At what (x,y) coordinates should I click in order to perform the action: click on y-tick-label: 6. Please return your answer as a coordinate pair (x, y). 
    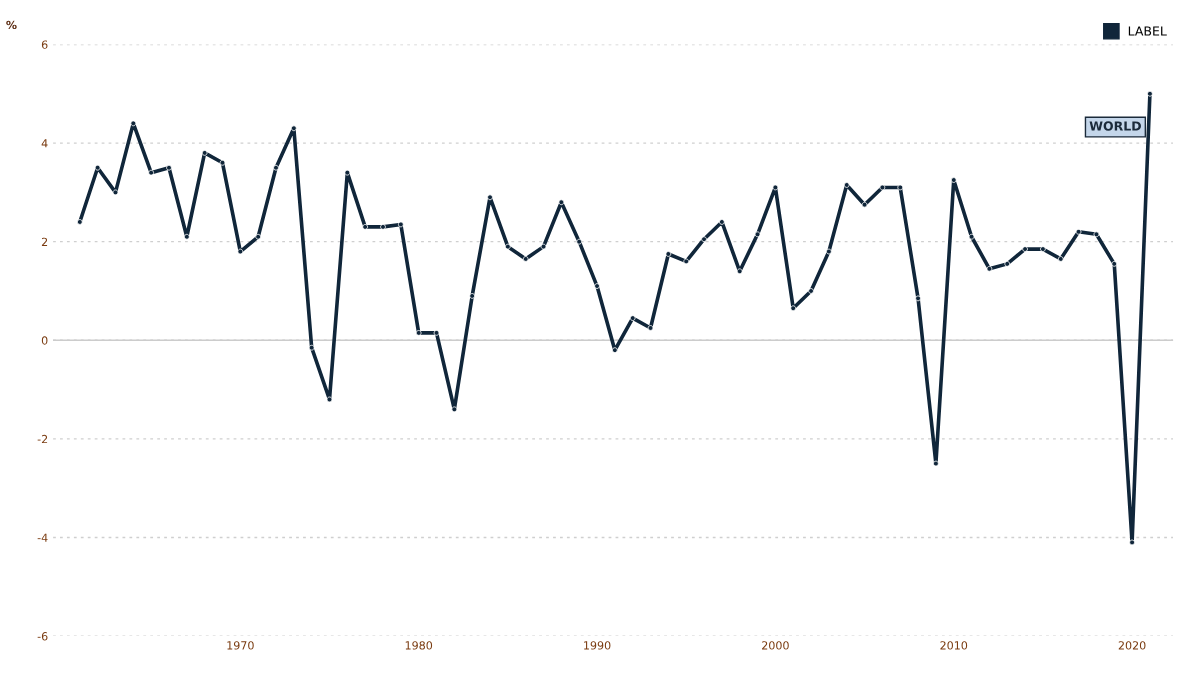
    Looking at the image, I should click on (44, 44).